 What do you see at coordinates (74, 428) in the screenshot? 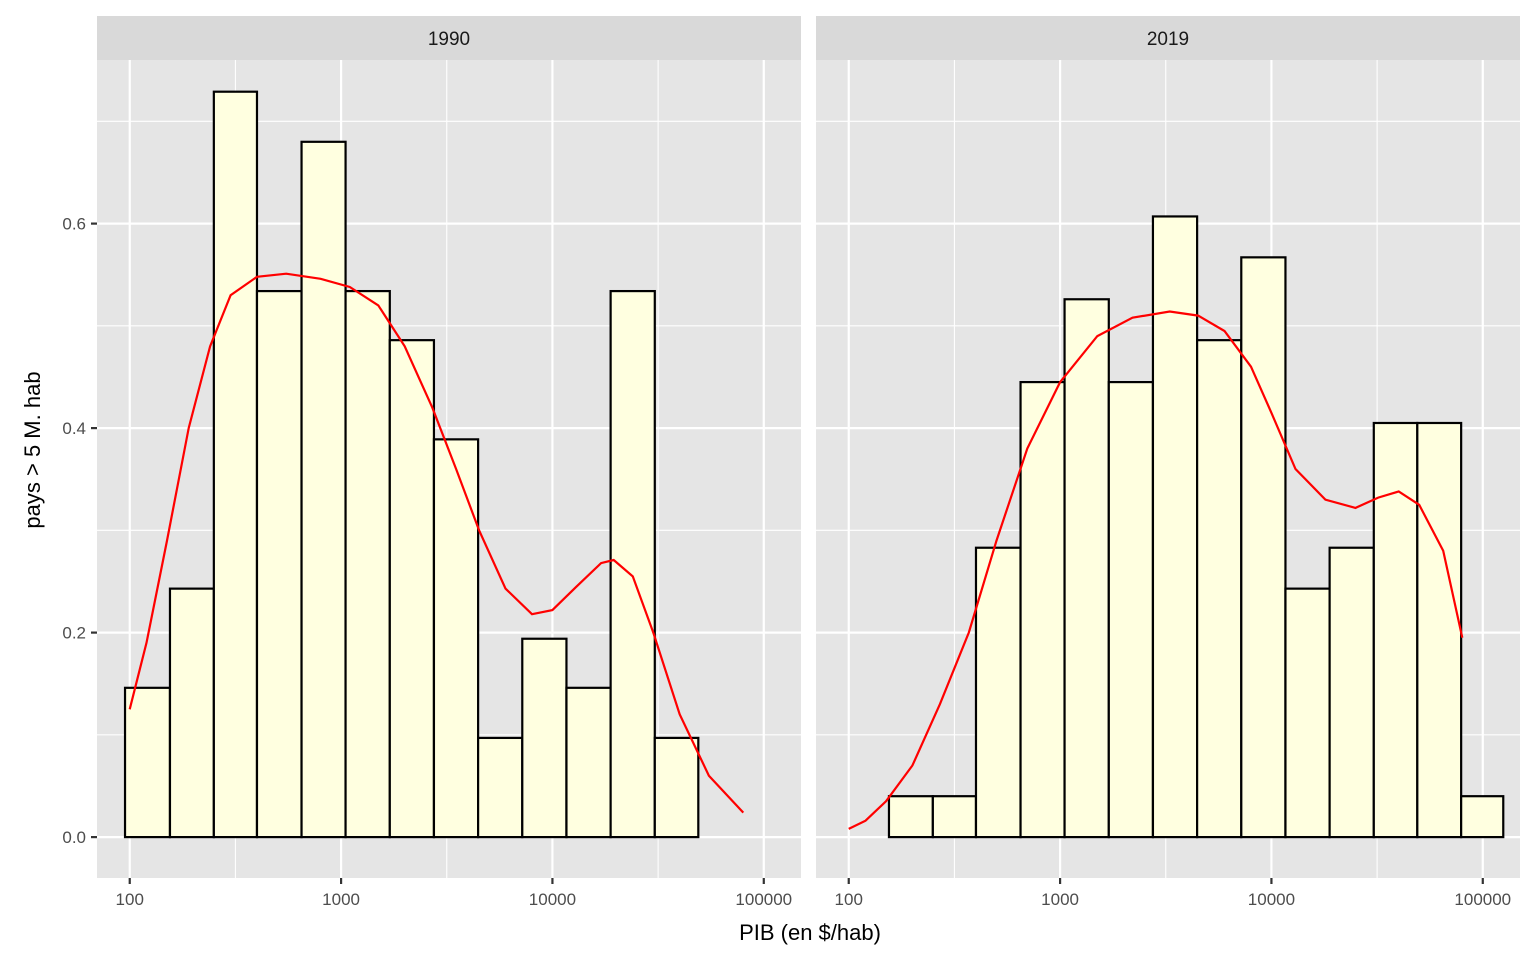
I see `y-tick-label: 0.4` at bounding box center [74, 428].